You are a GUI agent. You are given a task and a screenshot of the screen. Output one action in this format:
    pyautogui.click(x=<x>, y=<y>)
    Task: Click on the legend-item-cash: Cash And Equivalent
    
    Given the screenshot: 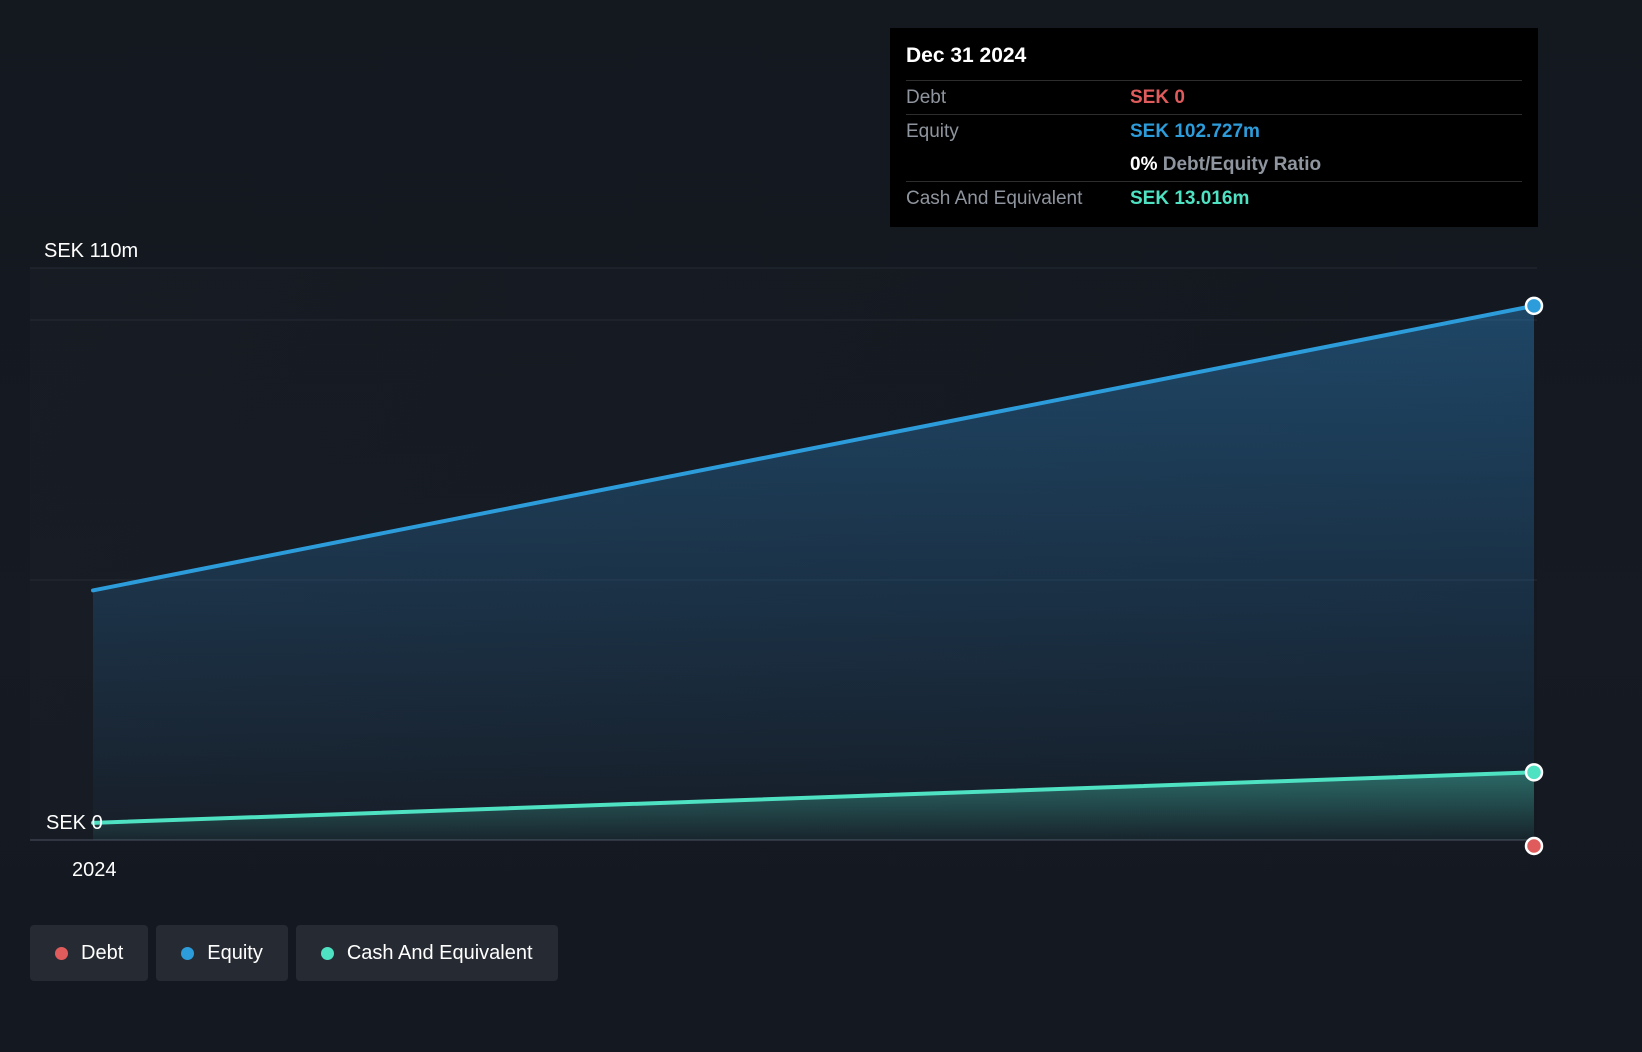 What is the action you would take?
    pyautogui.click(x=426, y=953)
    